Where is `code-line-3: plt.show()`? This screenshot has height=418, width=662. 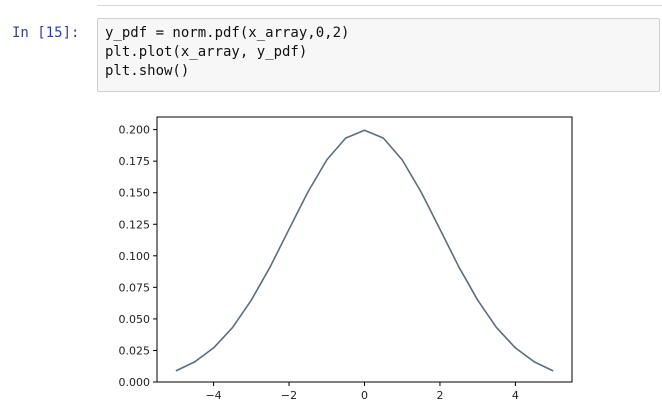 code-line-3: plt.show() is located at coordinates (147, 71).